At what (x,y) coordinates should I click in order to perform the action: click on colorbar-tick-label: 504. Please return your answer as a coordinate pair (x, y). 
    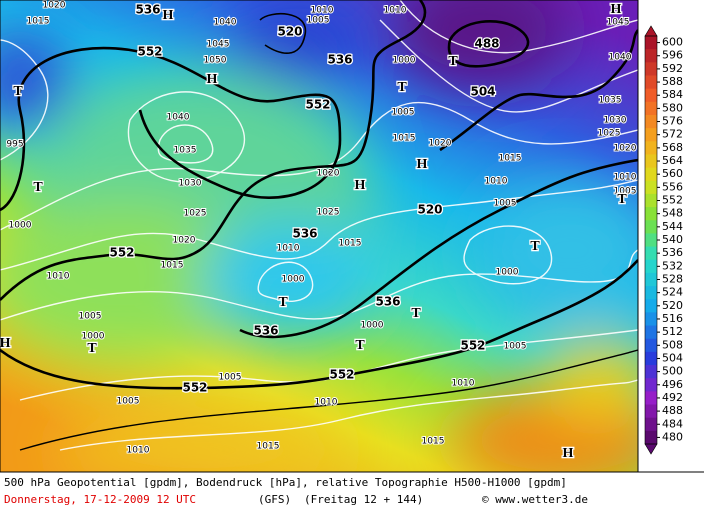
    Looking at the image, I should click on (672, 357).